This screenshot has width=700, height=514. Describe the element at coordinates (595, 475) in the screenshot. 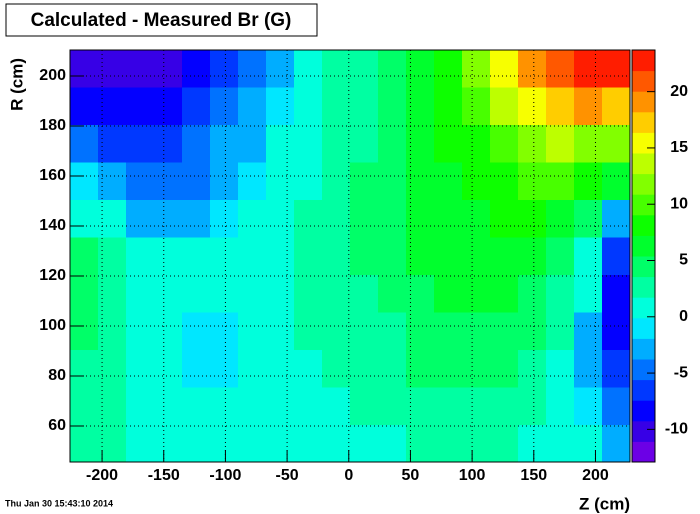

I see `x-tick-label: 200` at that location.